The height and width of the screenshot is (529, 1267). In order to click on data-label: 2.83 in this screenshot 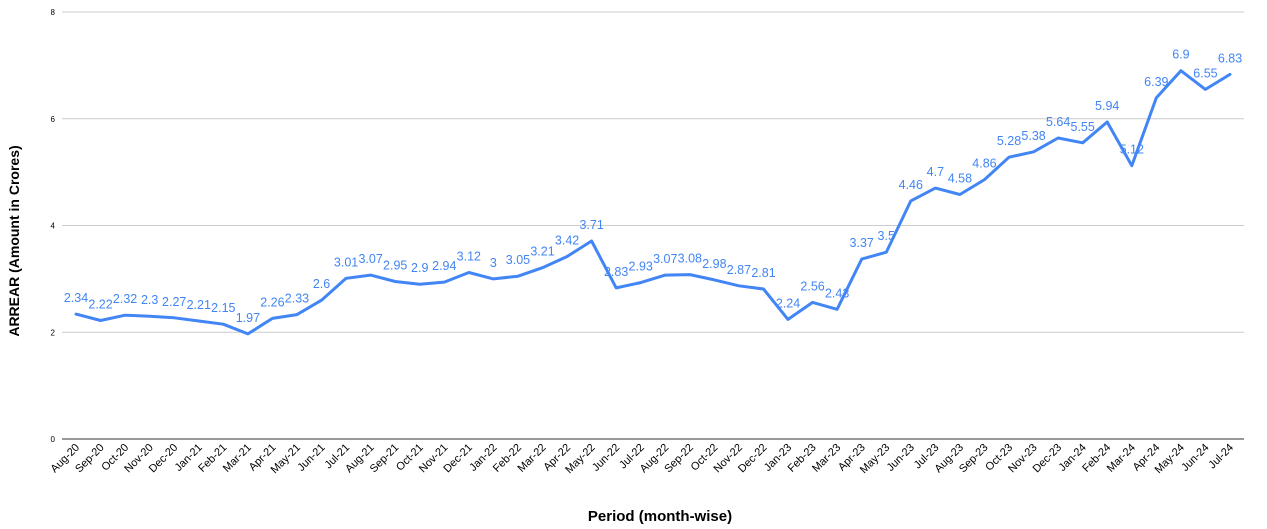, I will do `click(616, 272)`.